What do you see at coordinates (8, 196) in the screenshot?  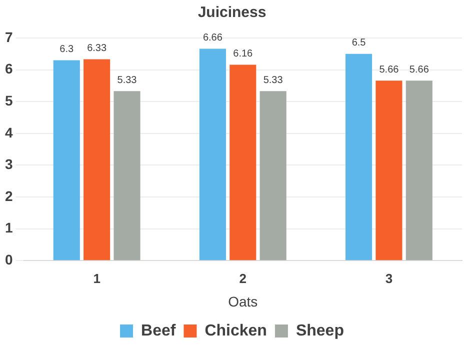 I see `y-tick-label: 2` at bounding box center [8, 196].